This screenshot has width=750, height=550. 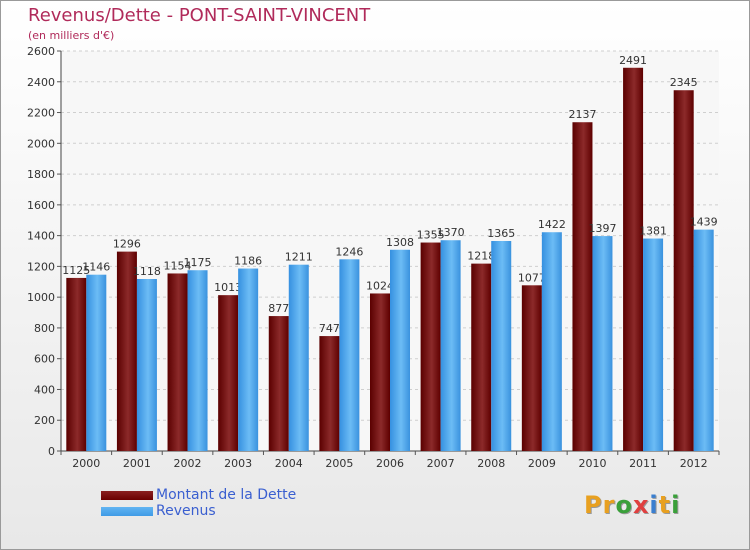 What do you see at coordinates (51, 451) in the screenshot?
I see `y-tick-label: 0` at bounding box center [51, 451].